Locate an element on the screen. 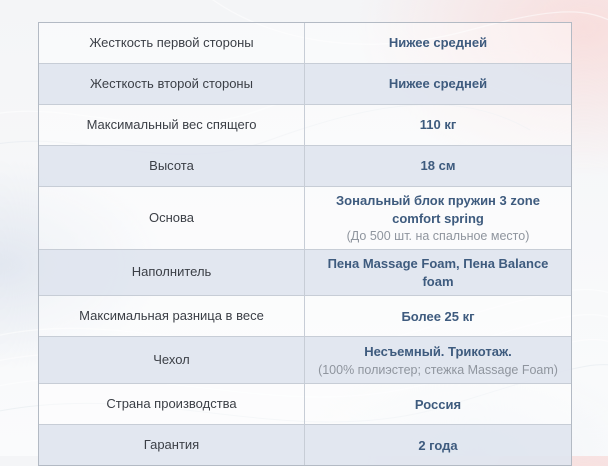 This screenshot has height=466, width=608. table-row: Высота 18 см is located at coordinates (305, 165).